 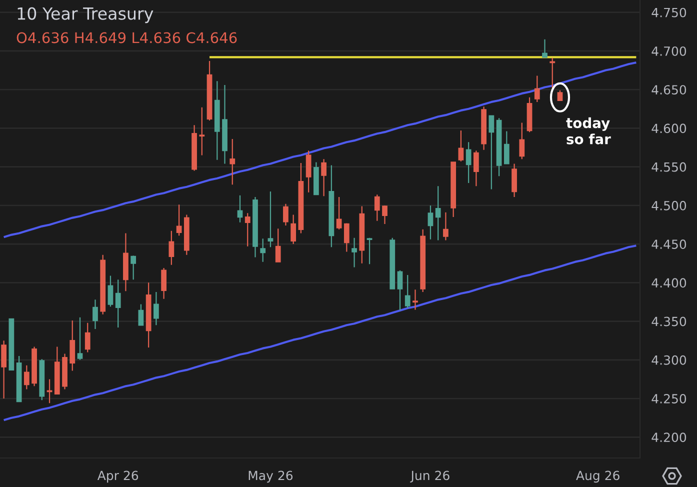 What do you see at coordinates (669, 283) in the screenshot?
I see `y-tick-label: 4.400` at bounding box center [669, 283].